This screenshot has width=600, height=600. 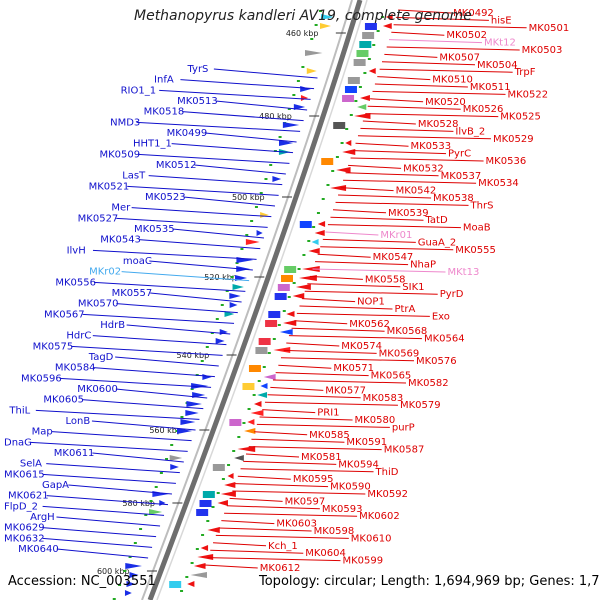 I want to click on gene-label-mk0509: MK0509, so click(x=119, y=154).